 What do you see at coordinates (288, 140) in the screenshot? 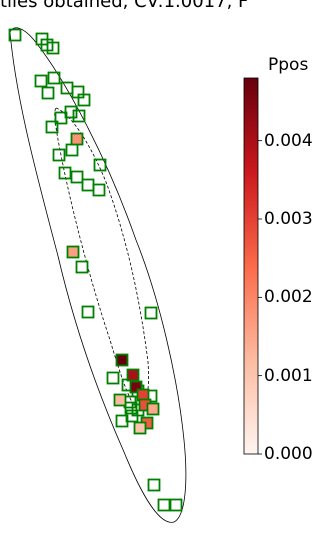
I see `colorbar-tick-label-4: 0.004` at bounding box center [288, 140].